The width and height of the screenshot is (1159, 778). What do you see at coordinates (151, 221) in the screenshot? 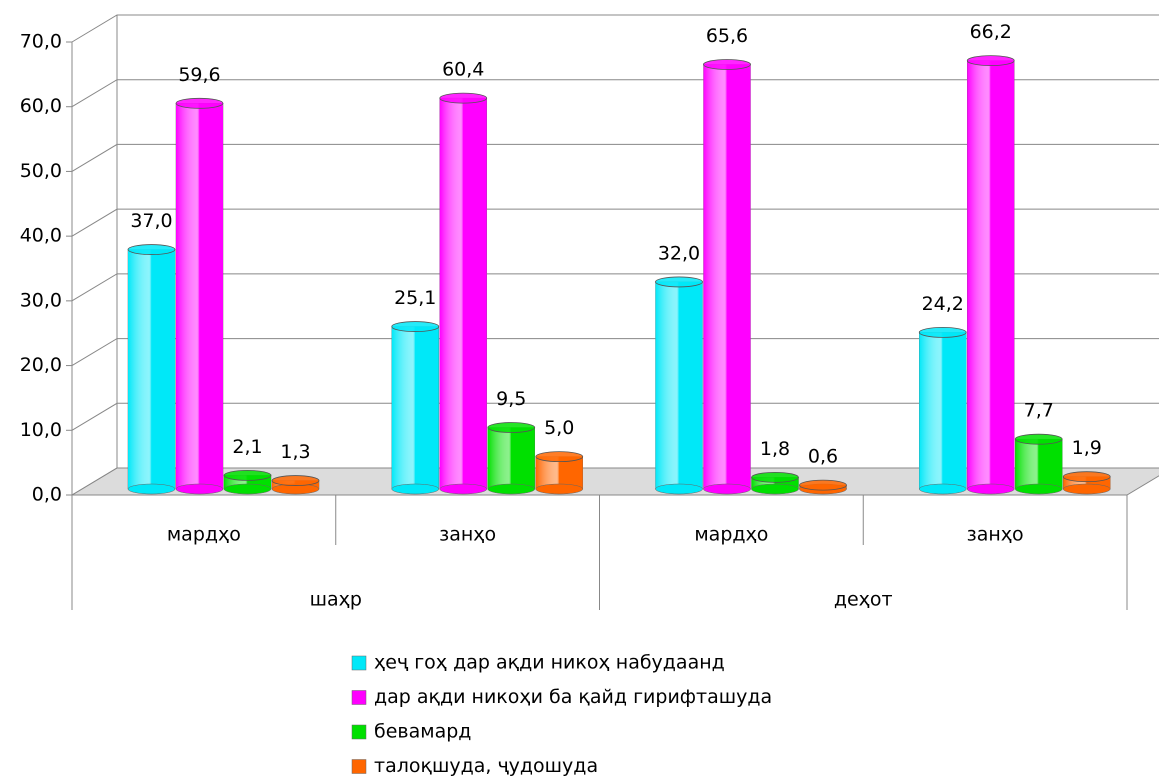
I see `value-label: 37,0` at bounding box center [151, 221].